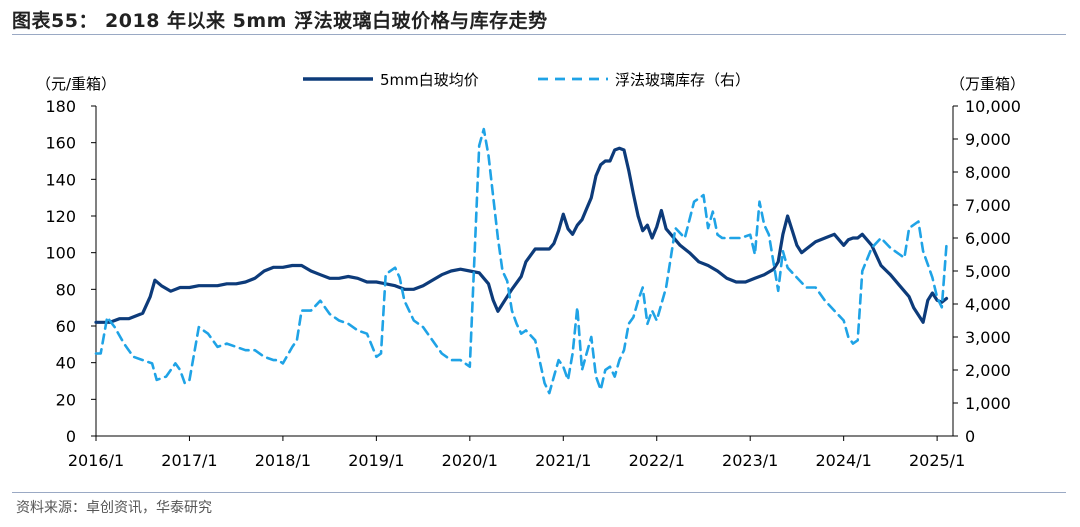 The height and width of the screenshot is (527, 1080). I want to click on right-axis-unit-label: （万重箱）, so click(987, 84).